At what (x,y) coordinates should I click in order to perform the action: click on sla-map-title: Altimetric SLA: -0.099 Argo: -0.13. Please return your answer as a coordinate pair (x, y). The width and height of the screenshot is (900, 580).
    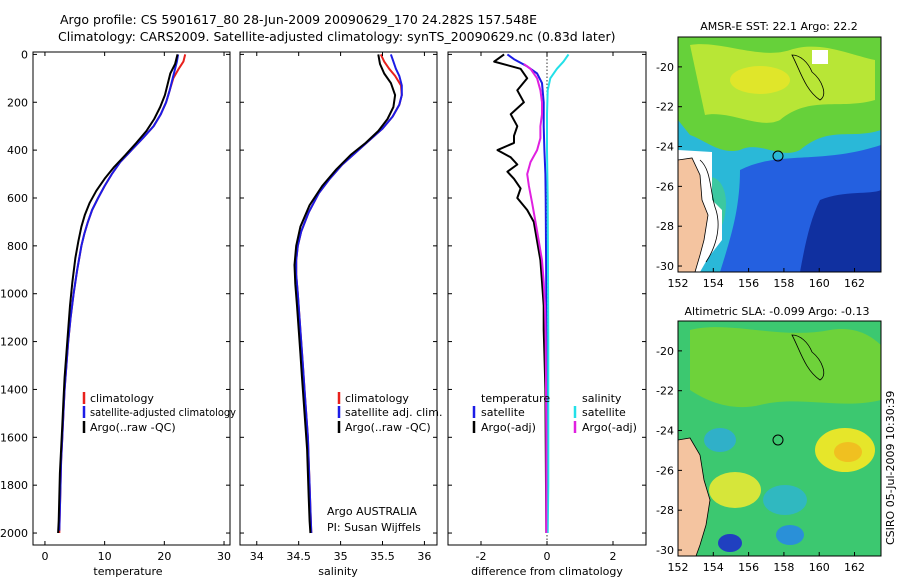
    Looking at the image, I should click on (777, 311).